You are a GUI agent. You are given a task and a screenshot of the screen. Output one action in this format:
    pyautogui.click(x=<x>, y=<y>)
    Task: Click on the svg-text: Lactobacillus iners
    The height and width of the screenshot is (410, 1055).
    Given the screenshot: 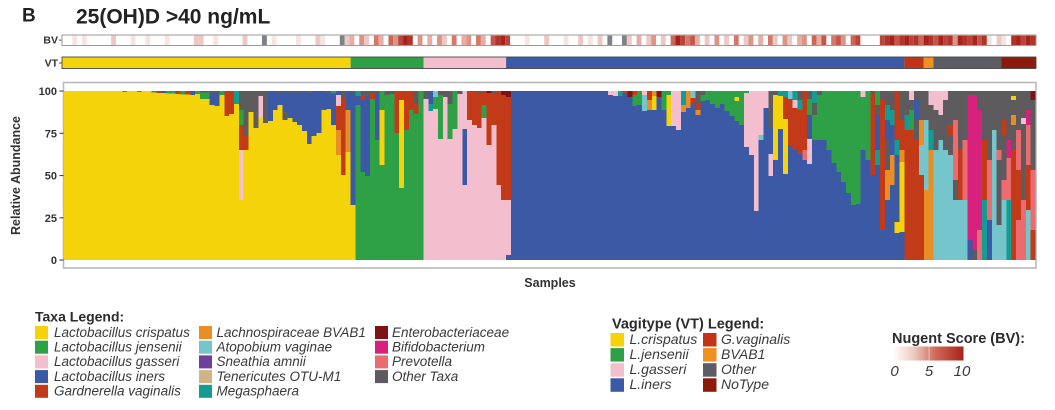 What is the action you would take?
    pyautogui.click(x=109, y=376)
    